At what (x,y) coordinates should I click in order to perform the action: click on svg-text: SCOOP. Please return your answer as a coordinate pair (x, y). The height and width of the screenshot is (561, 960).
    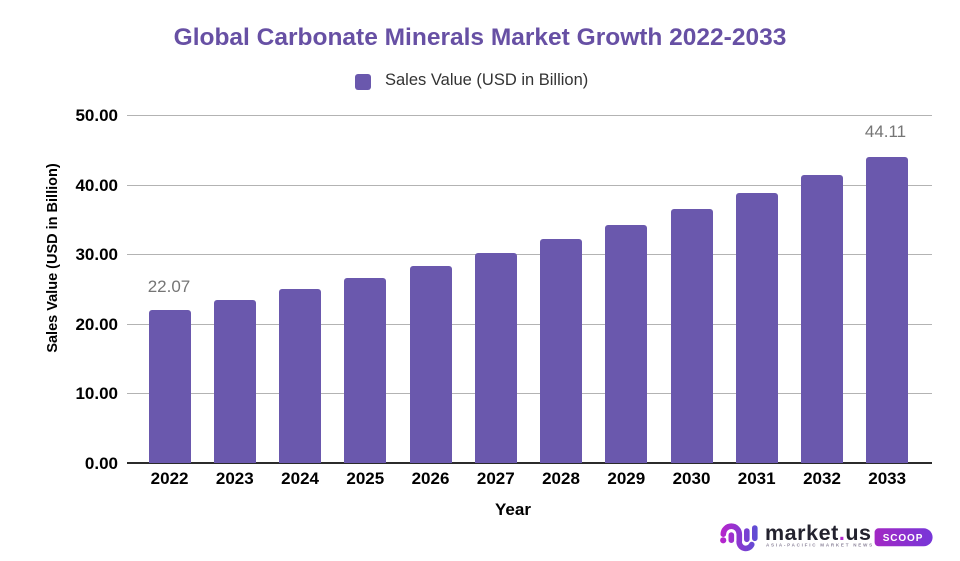
    Looking at the image, I should click on (903, 538).